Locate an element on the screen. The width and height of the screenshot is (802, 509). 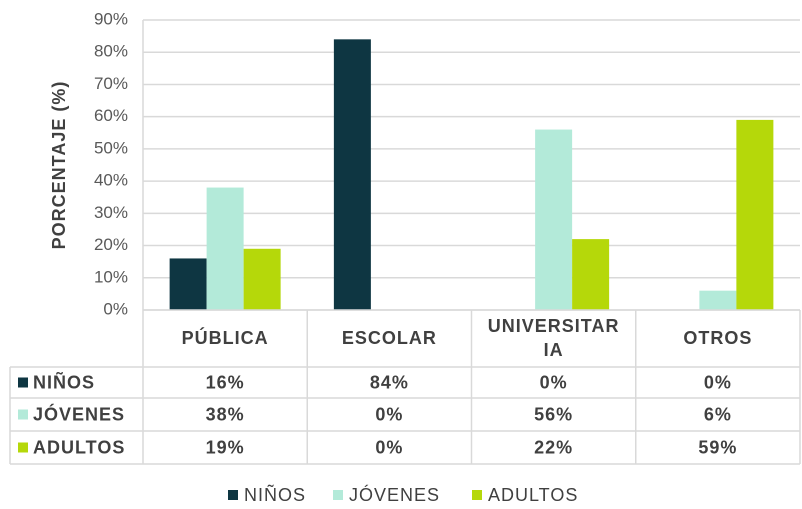
x-tick-label-wrap: PÚBLICA is located at coordinates (225, 338).